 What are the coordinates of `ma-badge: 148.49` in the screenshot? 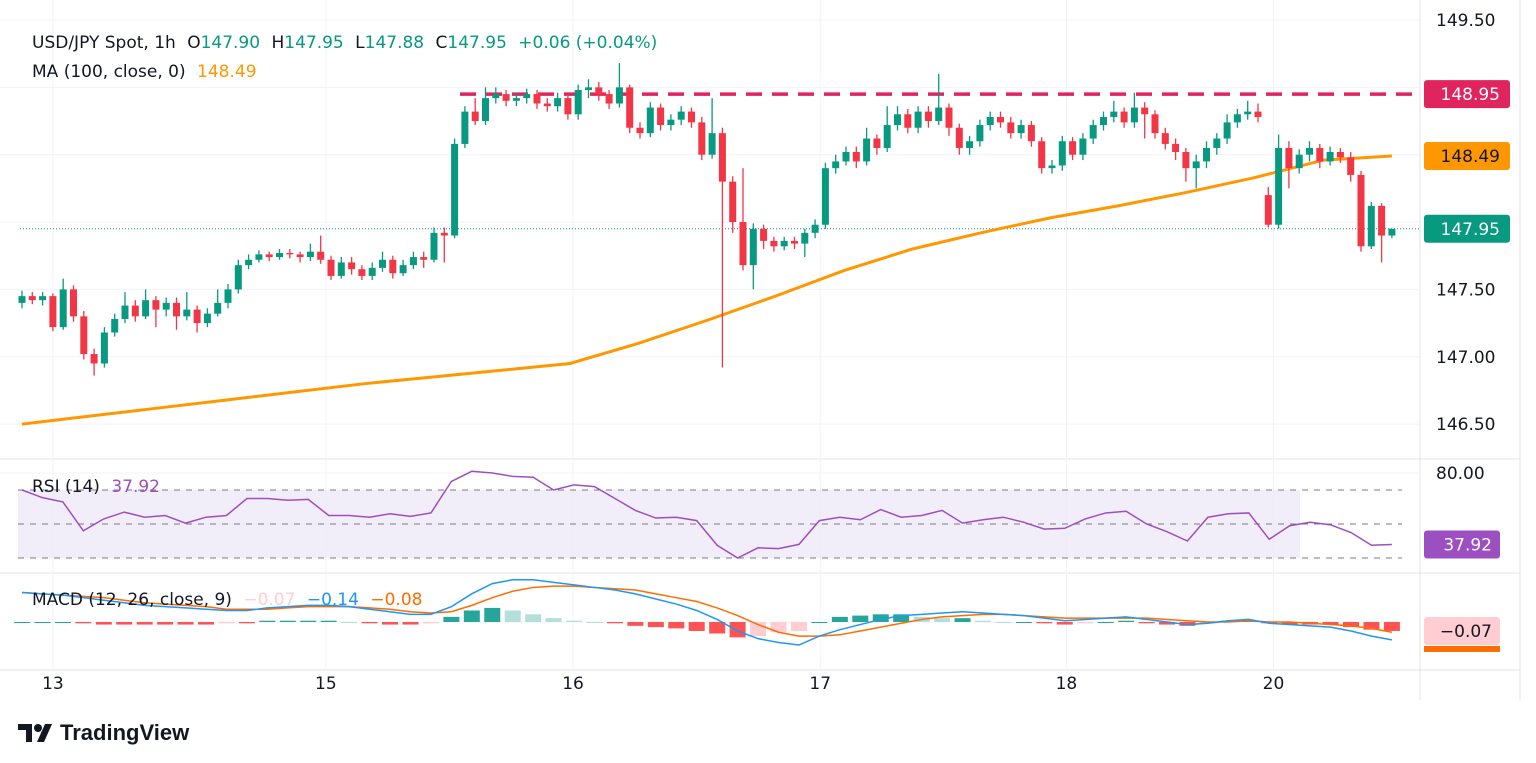 It's located at (1470, 157).